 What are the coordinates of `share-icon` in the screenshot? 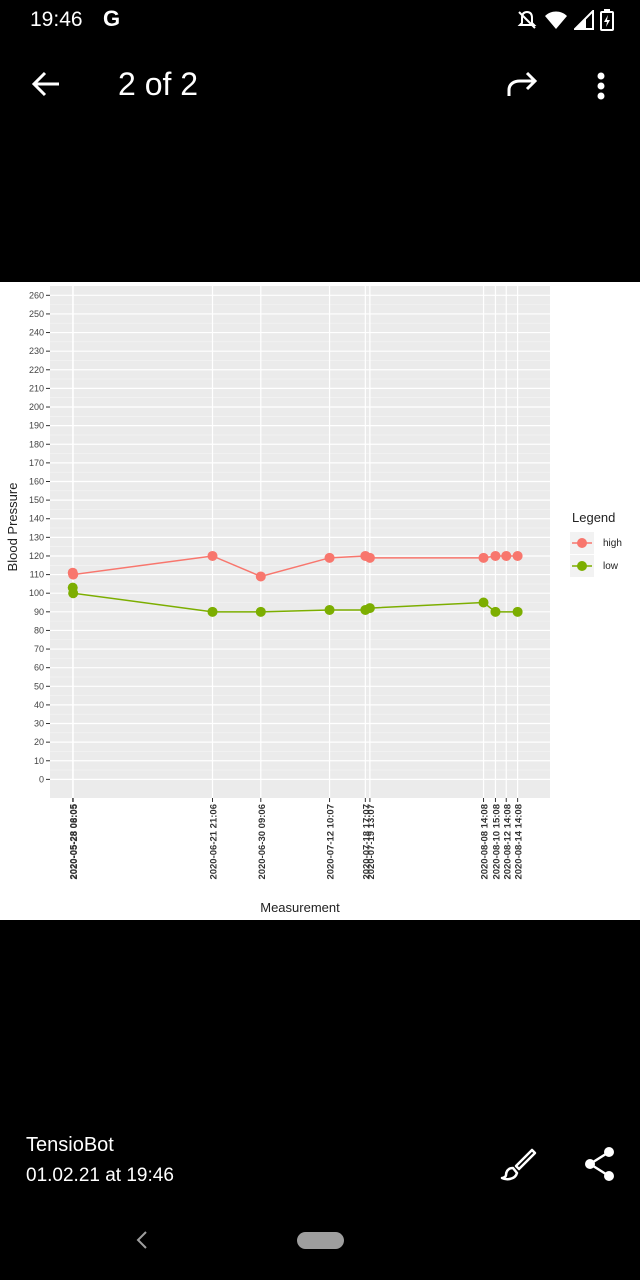 It's located at (600, 1164).